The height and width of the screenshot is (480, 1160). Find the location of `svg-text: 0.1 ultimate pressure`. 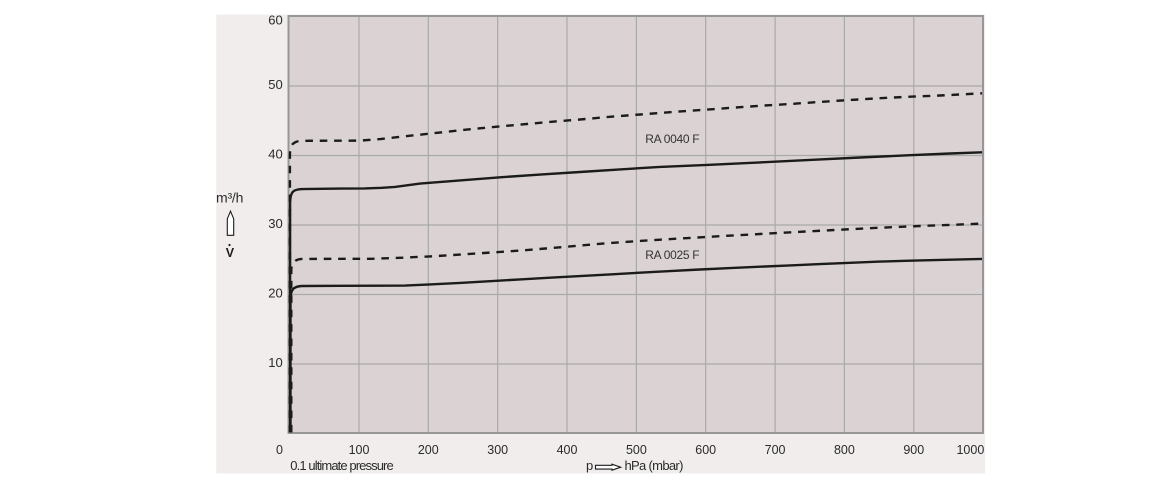

svg-text: 0.1 ultimate pressure is located at coordinates (341, 465).